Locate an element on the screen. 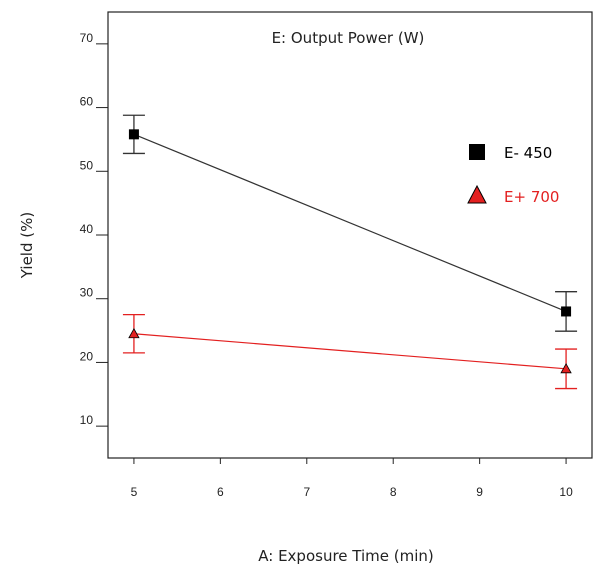  y-tick-label: 10 is located at coordinates (87, 420).